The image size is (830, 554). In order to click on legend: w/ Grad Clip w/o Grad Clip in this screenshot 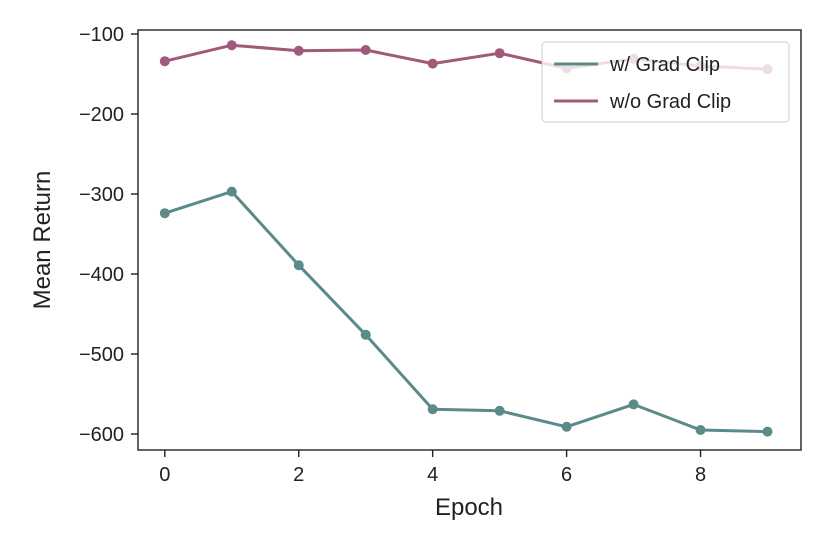, I will do `click(665, 82)`.